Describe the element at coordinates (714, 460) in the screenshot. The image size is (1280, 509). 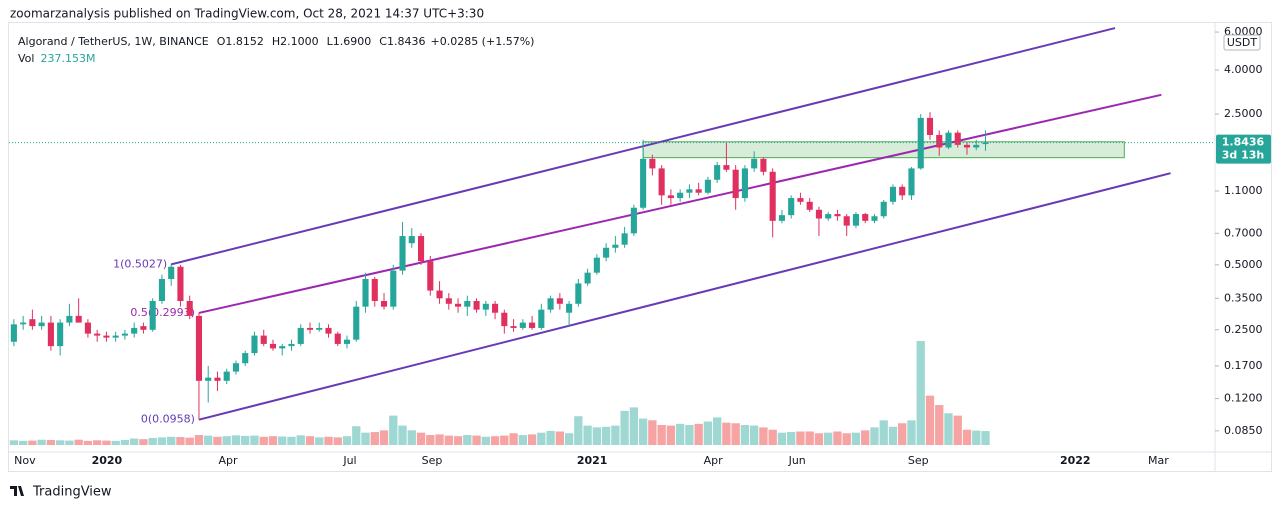
I see `x-tick-label: Apr` at that location.